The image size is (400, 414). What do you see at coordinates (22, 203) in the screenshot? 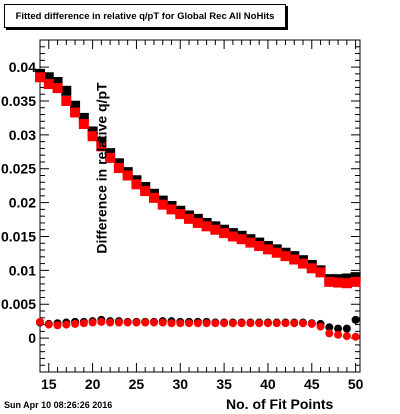
I see `y-tick-label: 0.02` at bounding box center [22, 203].